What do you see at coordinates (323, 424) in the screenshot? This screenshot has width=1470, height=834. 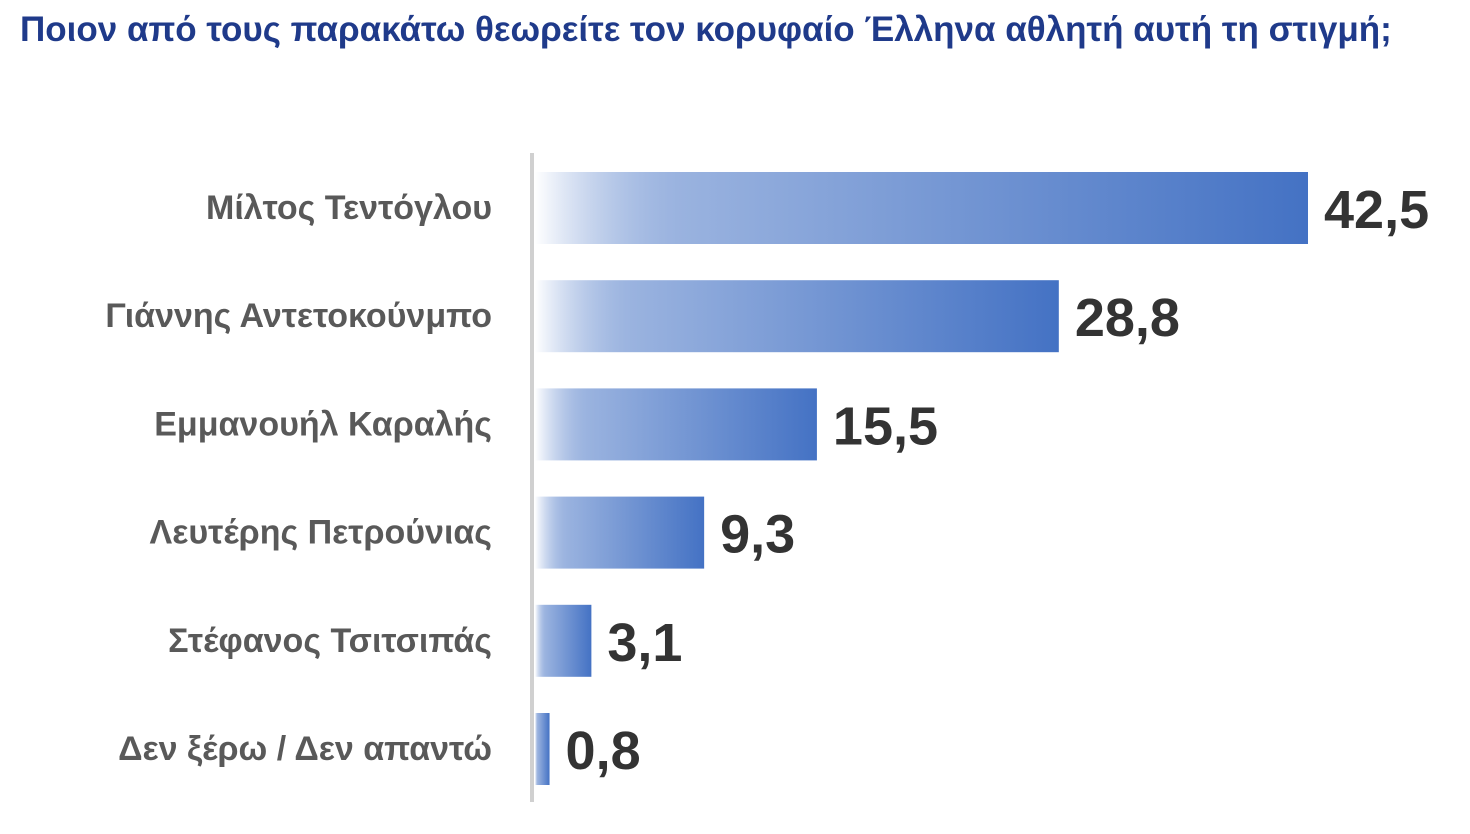 I see `category-label: Εμμανουήλ Καραλής` at bounding box center [323, 424].